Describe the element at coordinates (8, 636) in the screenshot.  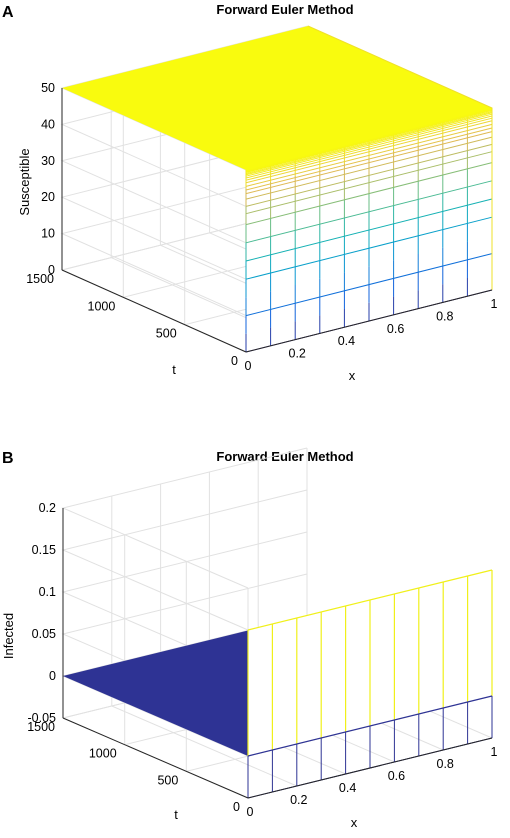
I see `z-axis-label: Infected` at that location.